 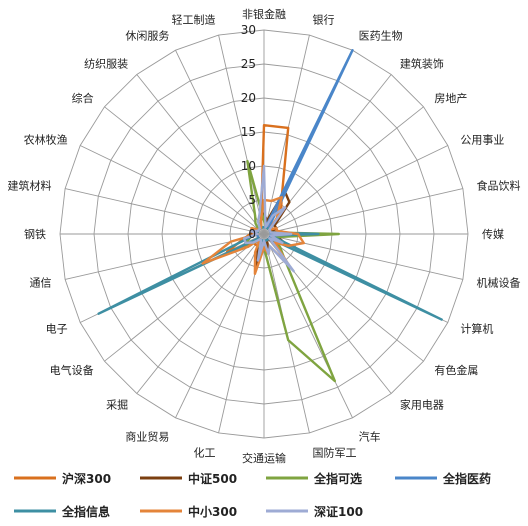 What do you see at coordinates (335, 453) in the screenshot?
I see `category-label: 国防军工` at bounding box center [335, 453].